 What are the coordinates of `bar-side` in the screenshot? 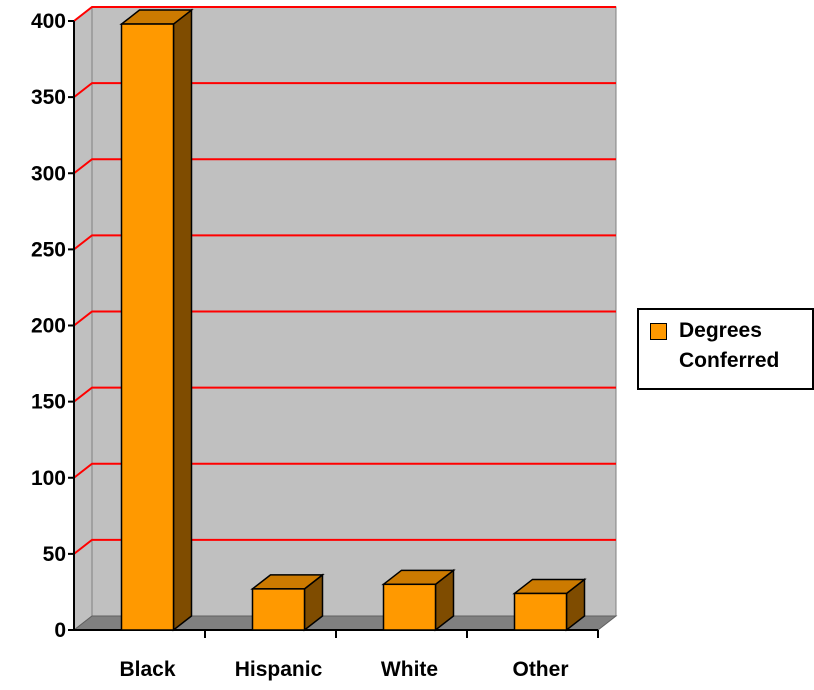 It's located at (182, 320).